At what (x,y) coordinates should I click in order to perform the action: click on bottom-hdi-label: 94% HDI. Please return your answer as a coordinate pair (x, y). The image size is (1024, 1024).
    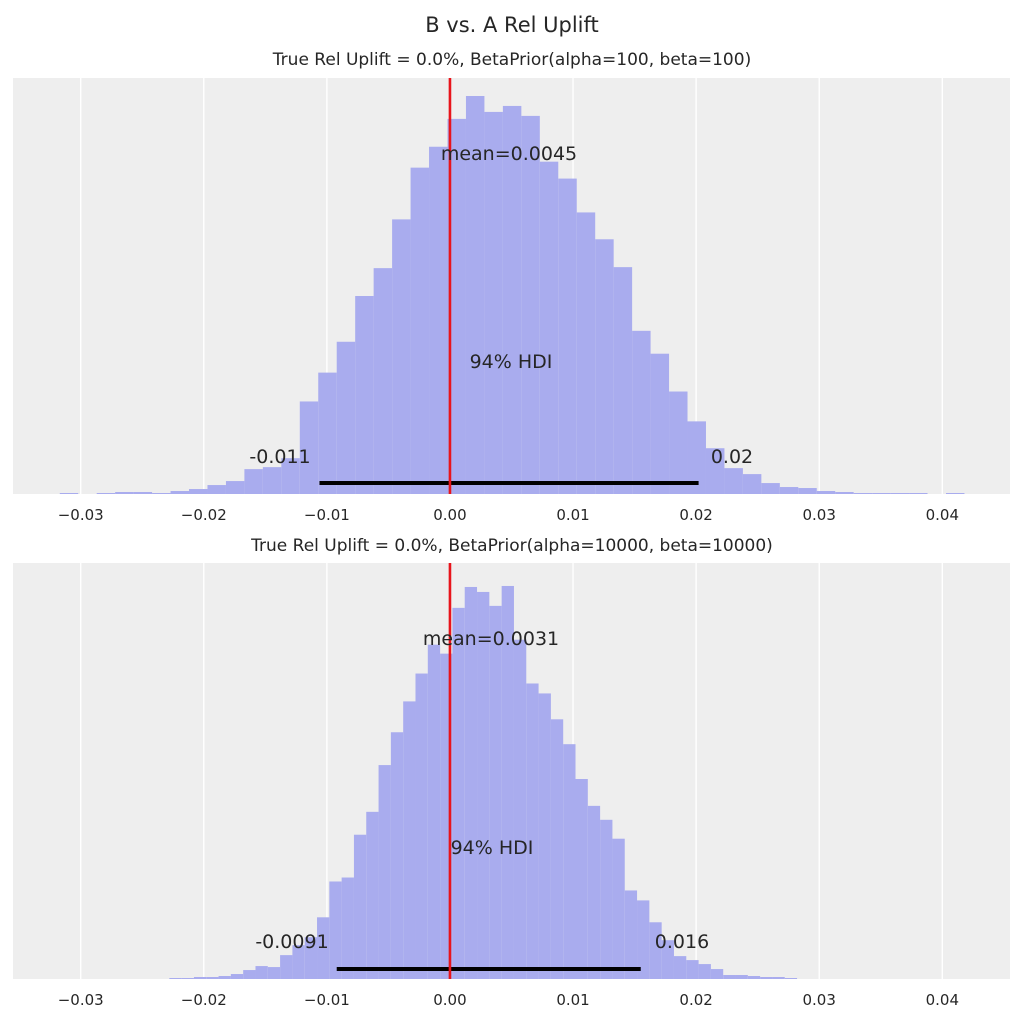
    Looking at the image, I should click on (492, 848).